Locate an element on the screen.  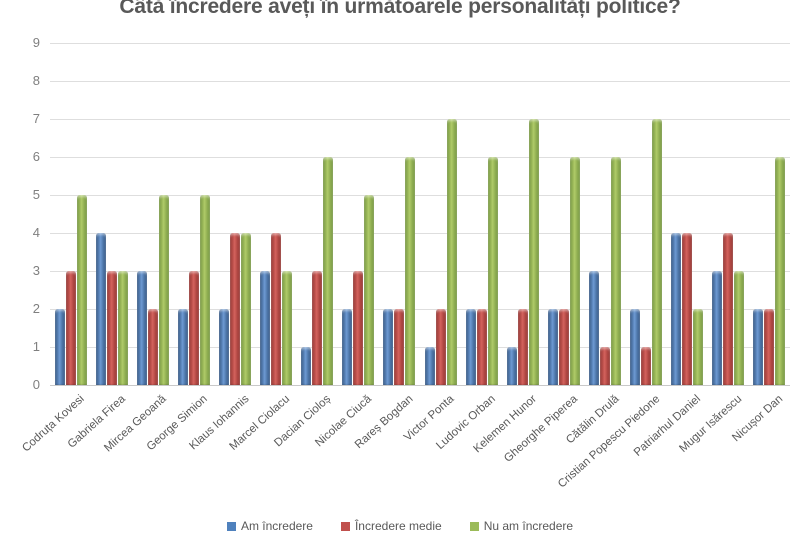
y-tick-label: 0 is located at coordinates (36, 384).